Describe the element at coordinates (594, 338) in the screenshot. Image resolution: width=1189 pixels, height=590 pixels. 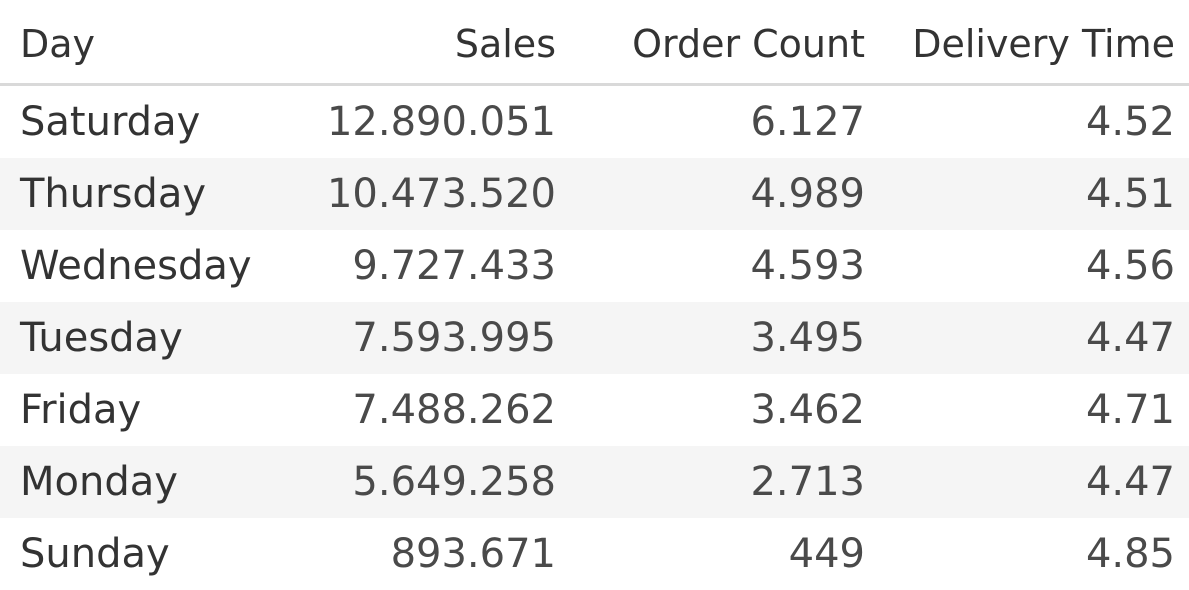
I see `table-row: Tuesday 7.593.995 3.495 4.47` at that location.